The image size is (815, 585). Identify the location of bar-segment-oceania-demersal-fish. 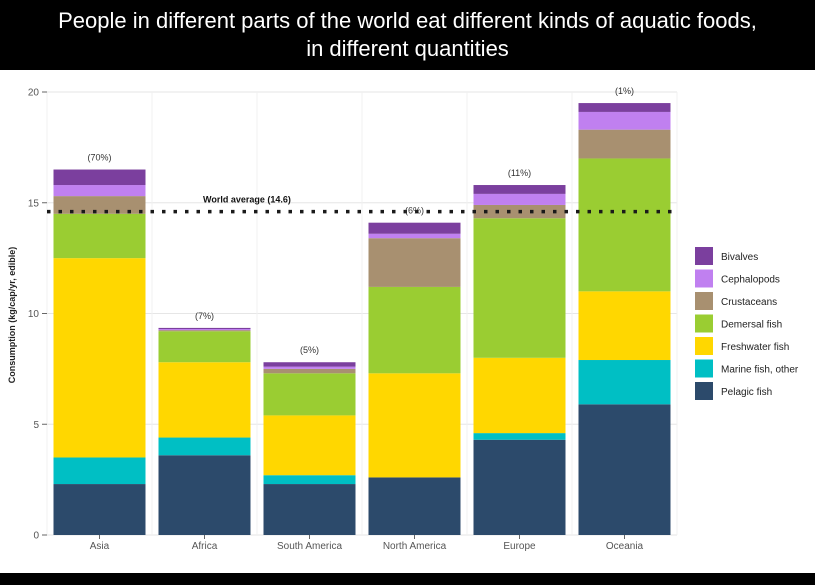
(624, 225).